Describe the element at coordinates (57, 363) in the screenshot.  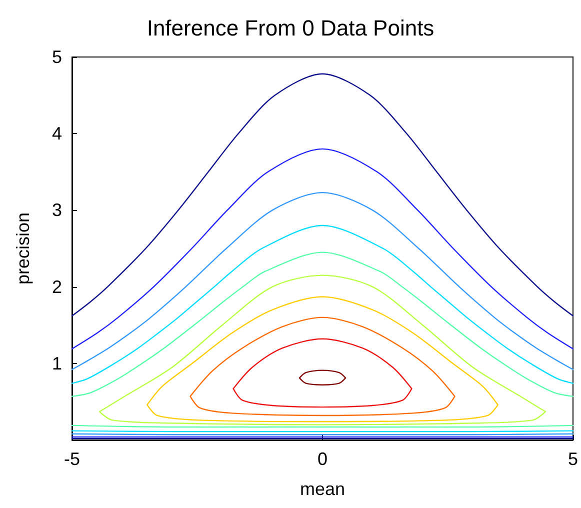
I see `y-tick-label: 1` at that location.